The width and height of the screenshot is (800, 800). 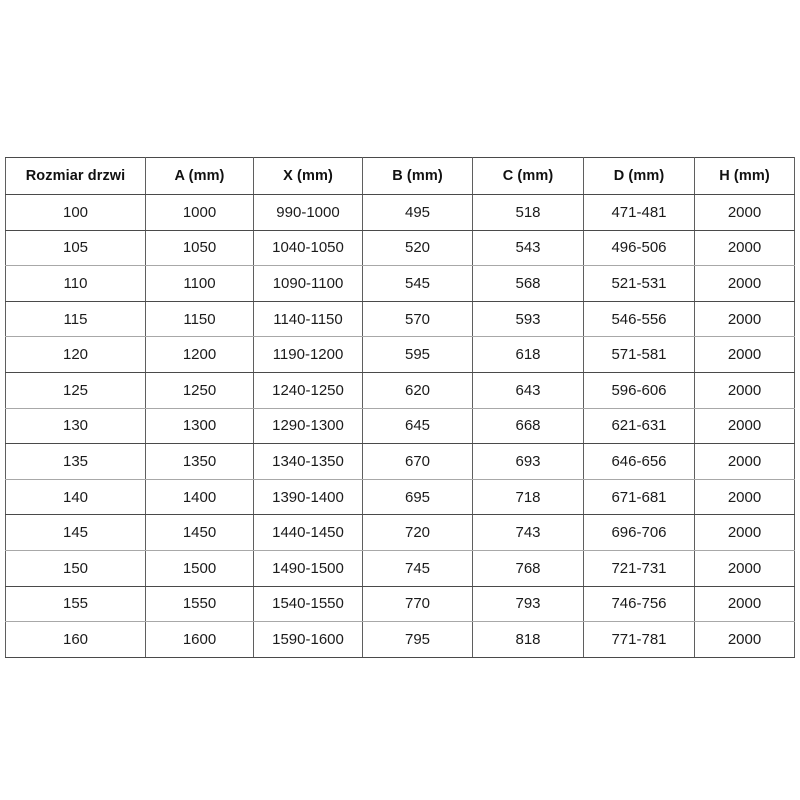 What do you see at coordinates (417, 639) in the screenshot?
I see `cell-b: 795` at bounding box center [417, 639].